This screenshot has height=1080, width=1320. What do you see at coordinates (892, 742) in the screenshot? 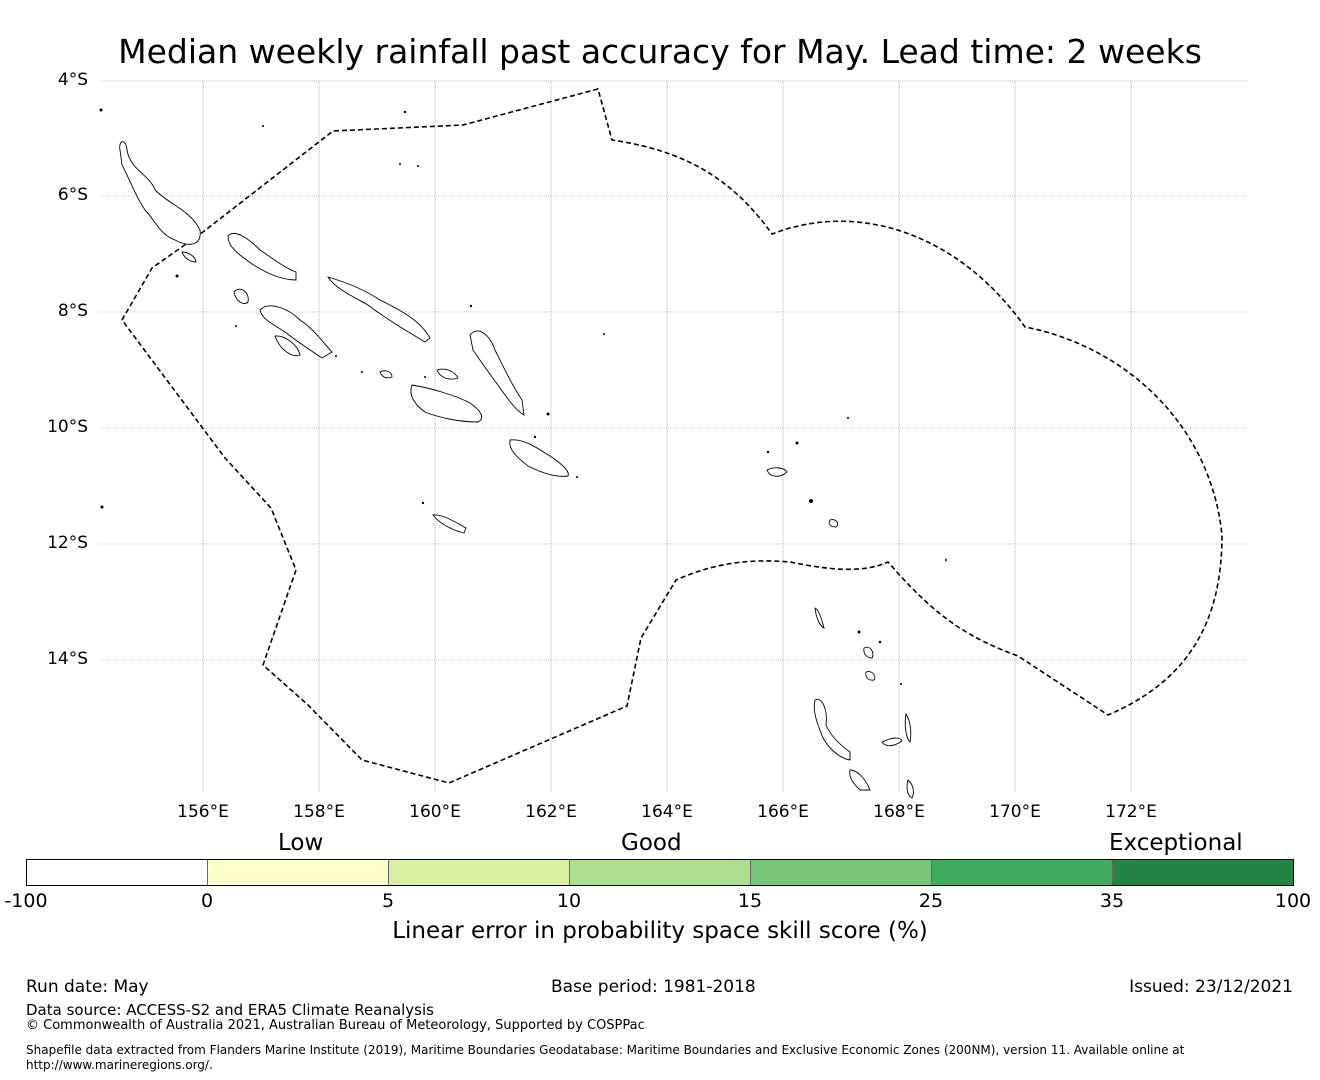
I see `island-ambae` at bounding box center [892, 742].